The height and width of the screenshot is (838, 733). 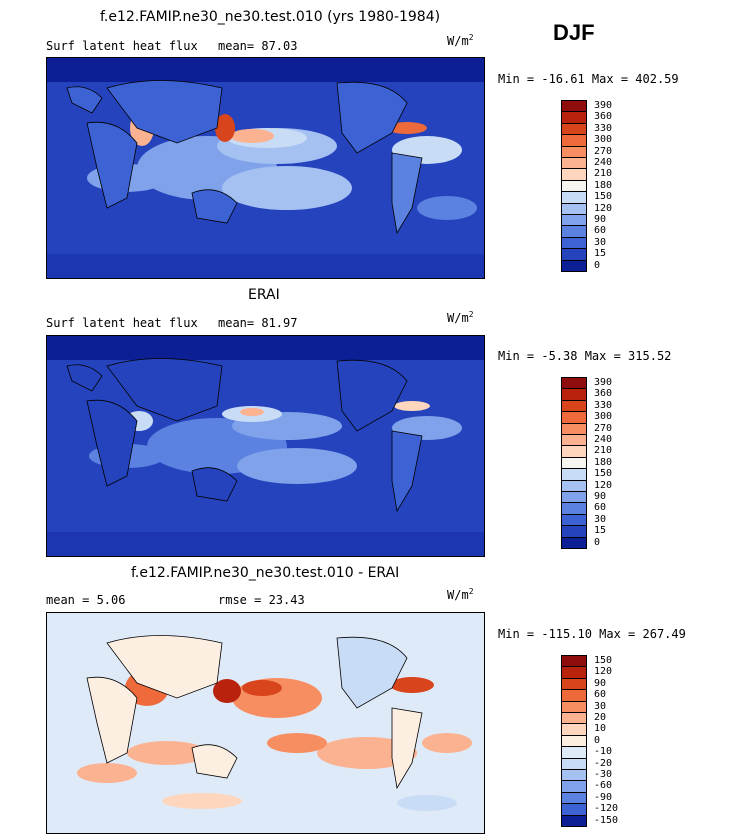 What do you see at coordinates (606, 809) in the screenshot?
I see `colorbar-level-label: -120` at bounding box center [606, 809].